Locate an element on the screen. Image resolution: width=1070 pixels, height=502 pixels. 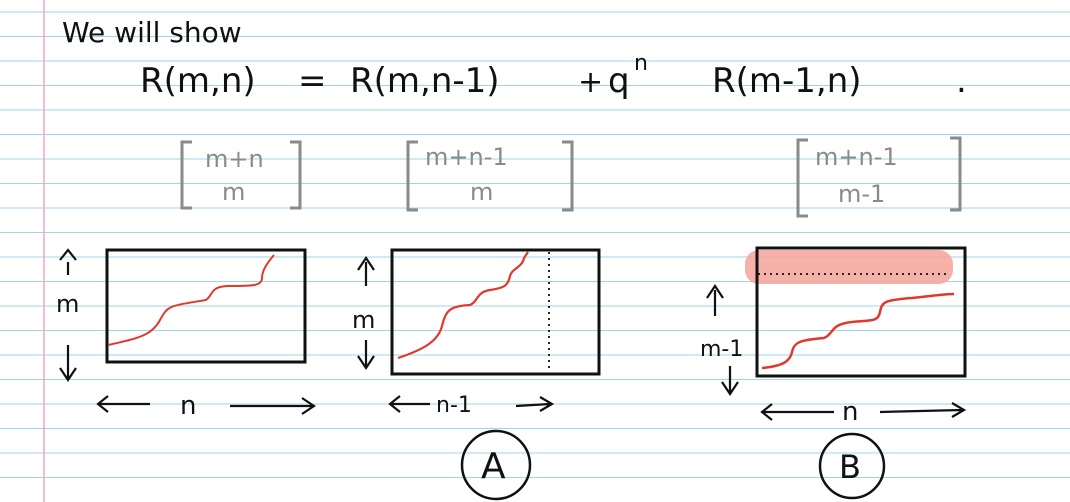
diagram-3-height-arrow is located at coordinates (722, 340).